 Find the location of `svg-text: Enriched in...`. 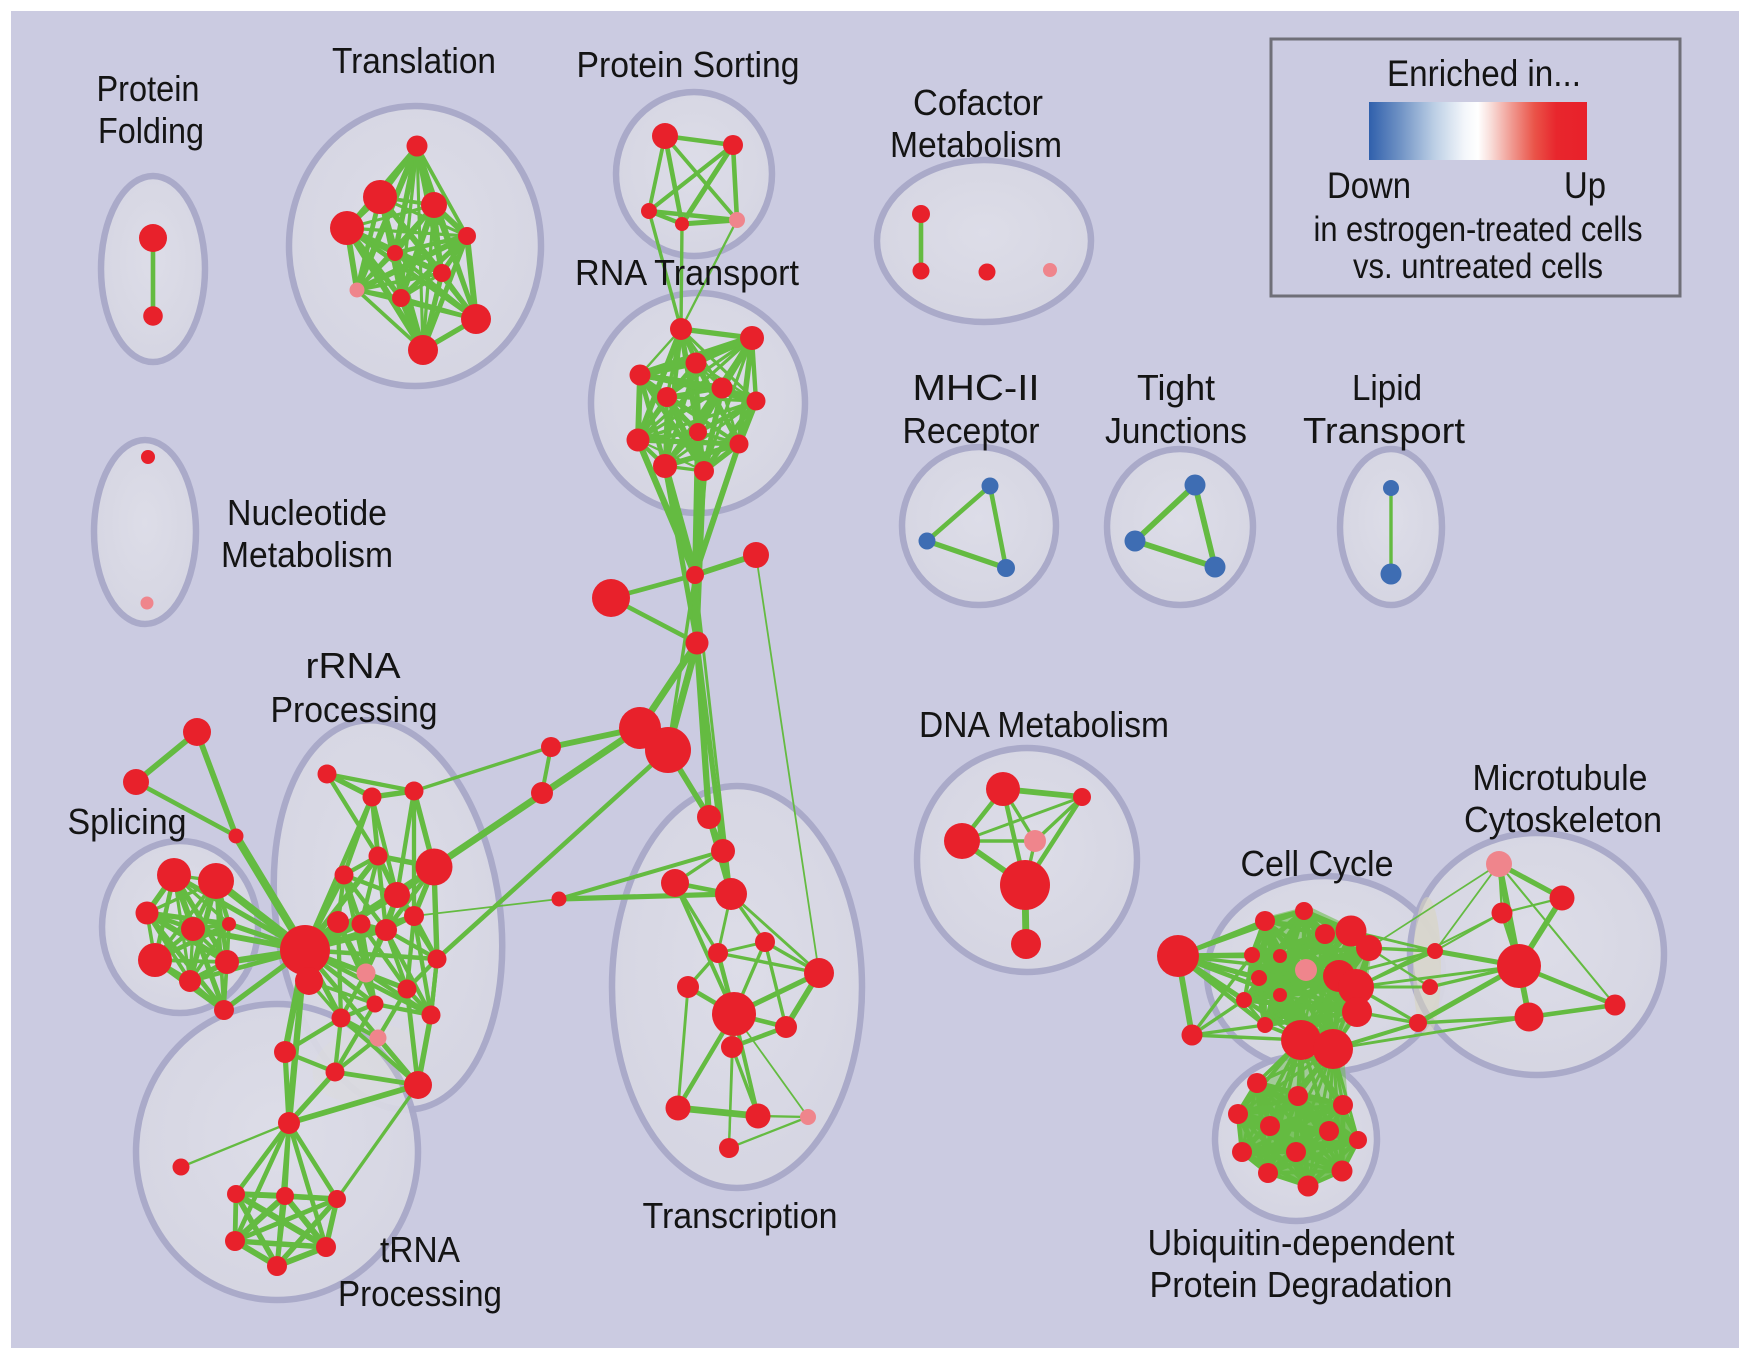

svg-text: Enriched in... is located at coordinates (1484, 73).